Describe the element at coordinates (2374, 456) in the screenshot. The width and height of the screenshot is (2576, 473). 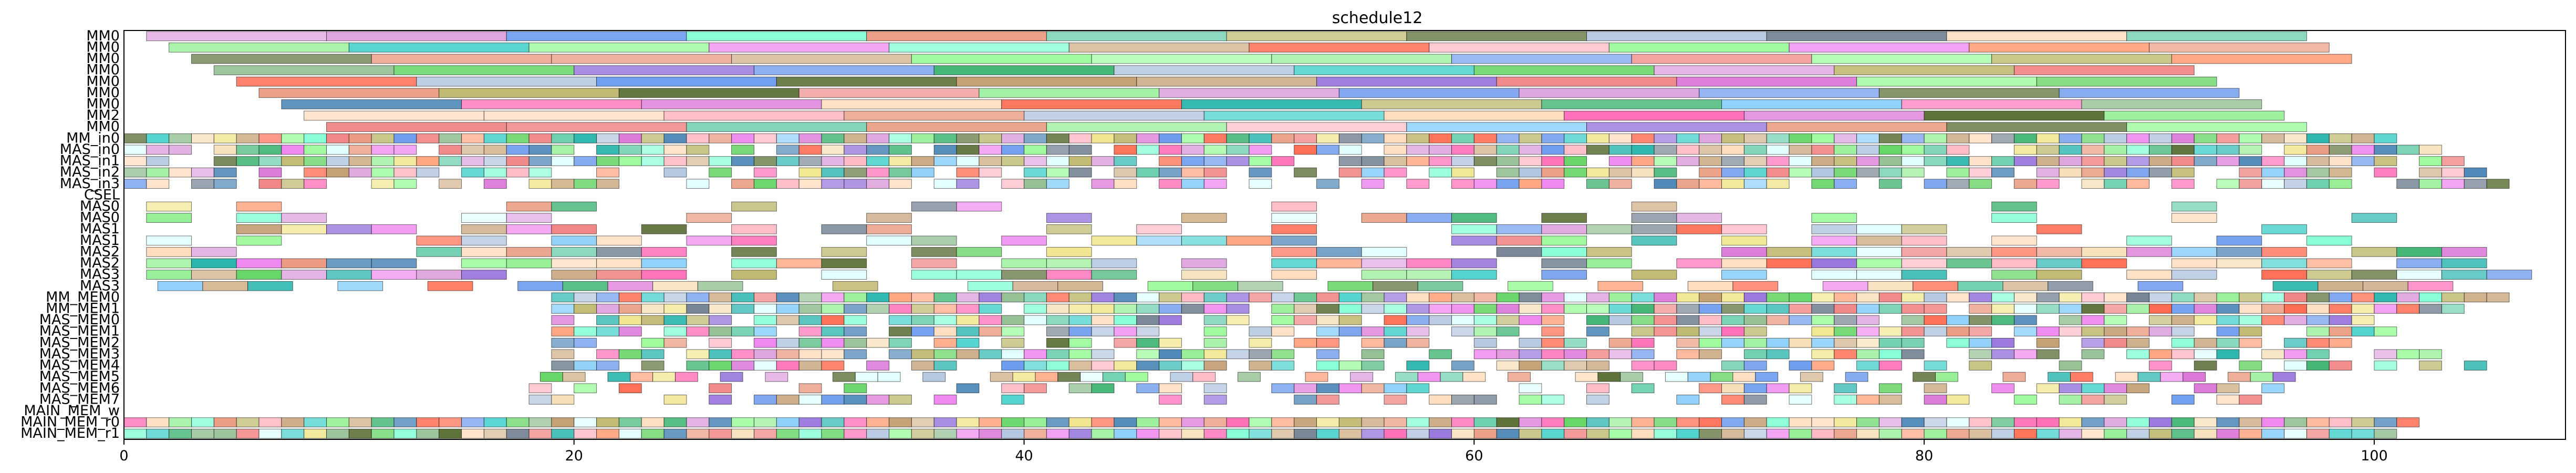
I see `x-tick-label: 100` at that location.